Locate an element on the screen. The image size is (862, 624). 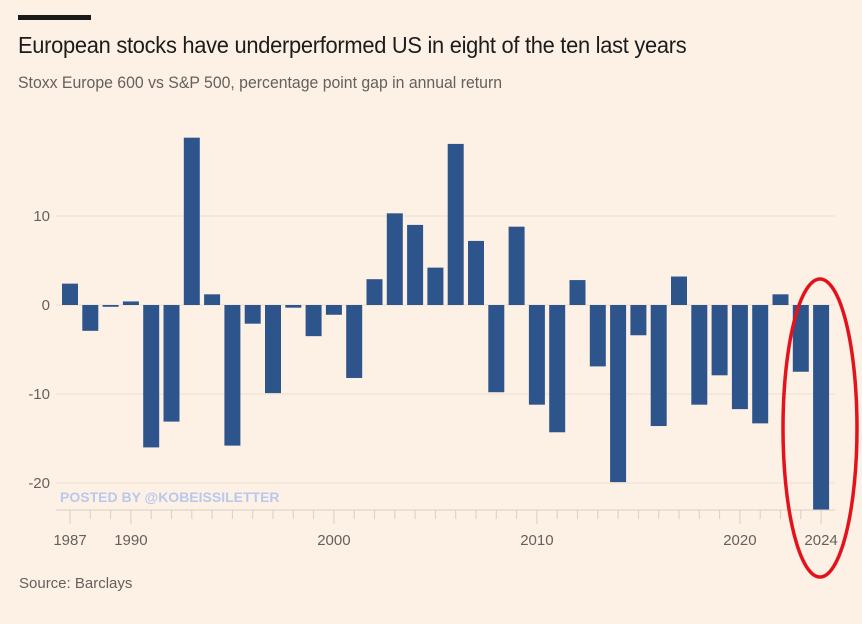
x-tick-label: 2000 is located at coordinates (333, 540).